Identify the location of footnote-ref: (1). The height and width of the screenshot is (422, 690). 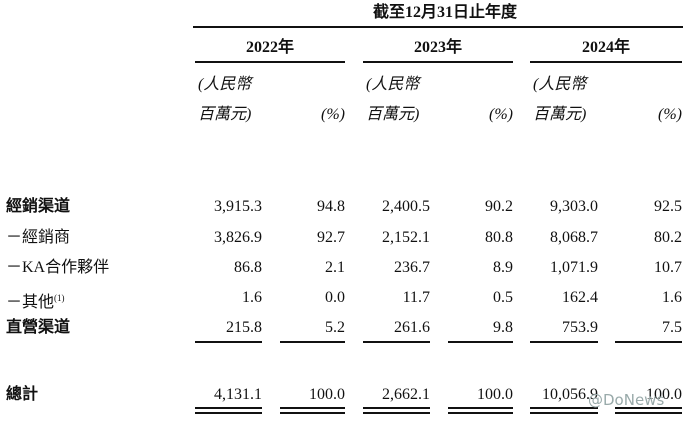
(59, 298).